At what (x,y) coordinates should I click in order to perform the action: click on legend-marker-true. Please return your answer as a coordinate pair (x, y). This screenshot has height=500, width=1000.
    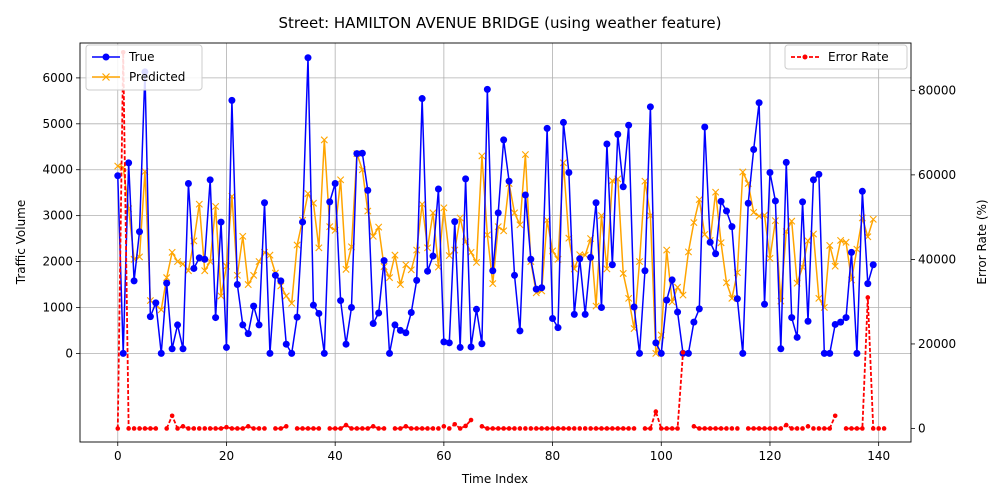
    Looking at the image, I should click on (106, 57).